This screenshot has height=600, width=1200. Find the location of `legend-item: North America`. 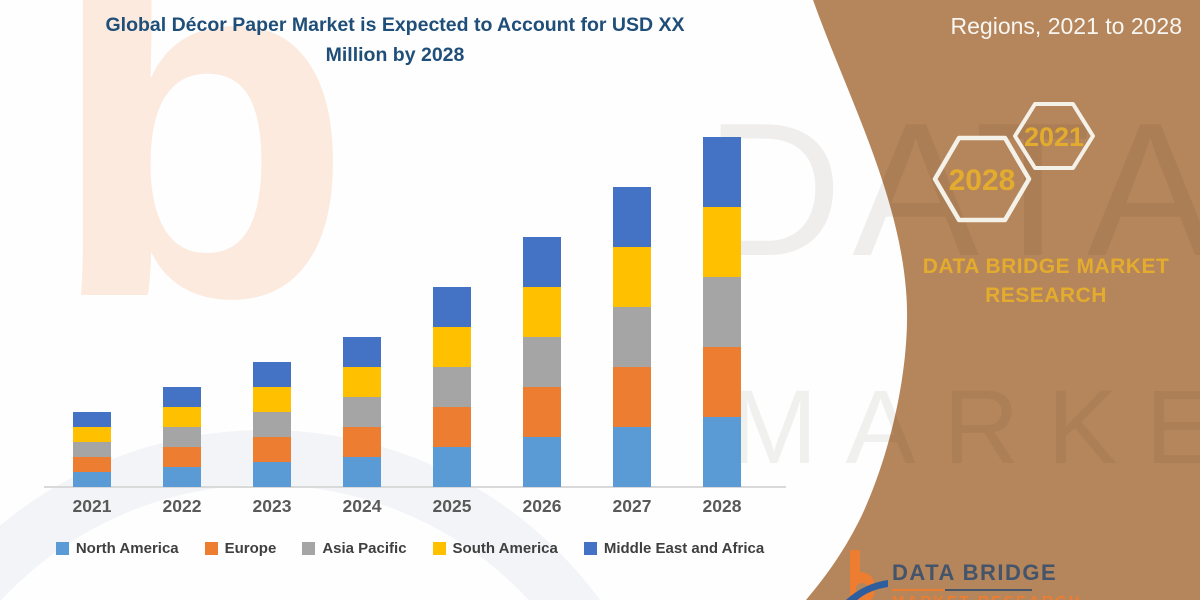

legend-item: North America is located at coordinates (117, 548).